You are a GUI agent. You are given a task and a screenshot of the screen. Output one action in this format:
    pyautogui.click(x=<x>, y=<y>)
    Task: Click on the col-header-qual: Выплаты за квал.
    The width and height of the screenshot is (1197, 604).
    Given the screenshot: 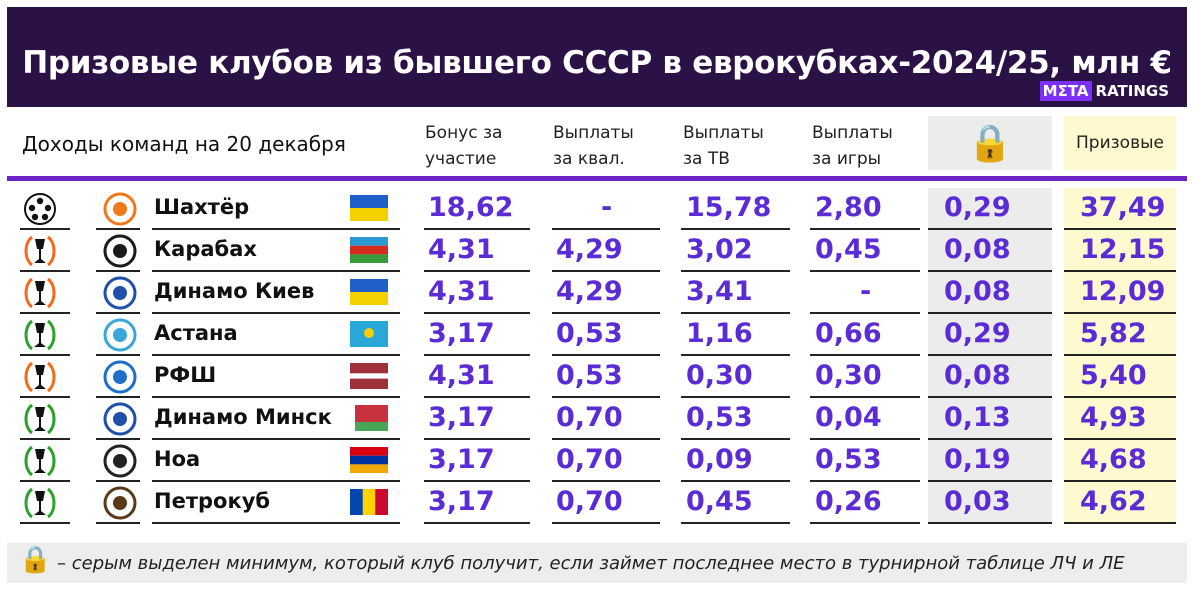 What is the action you would take?
    pyautogui.click(x=593, y=146)
    